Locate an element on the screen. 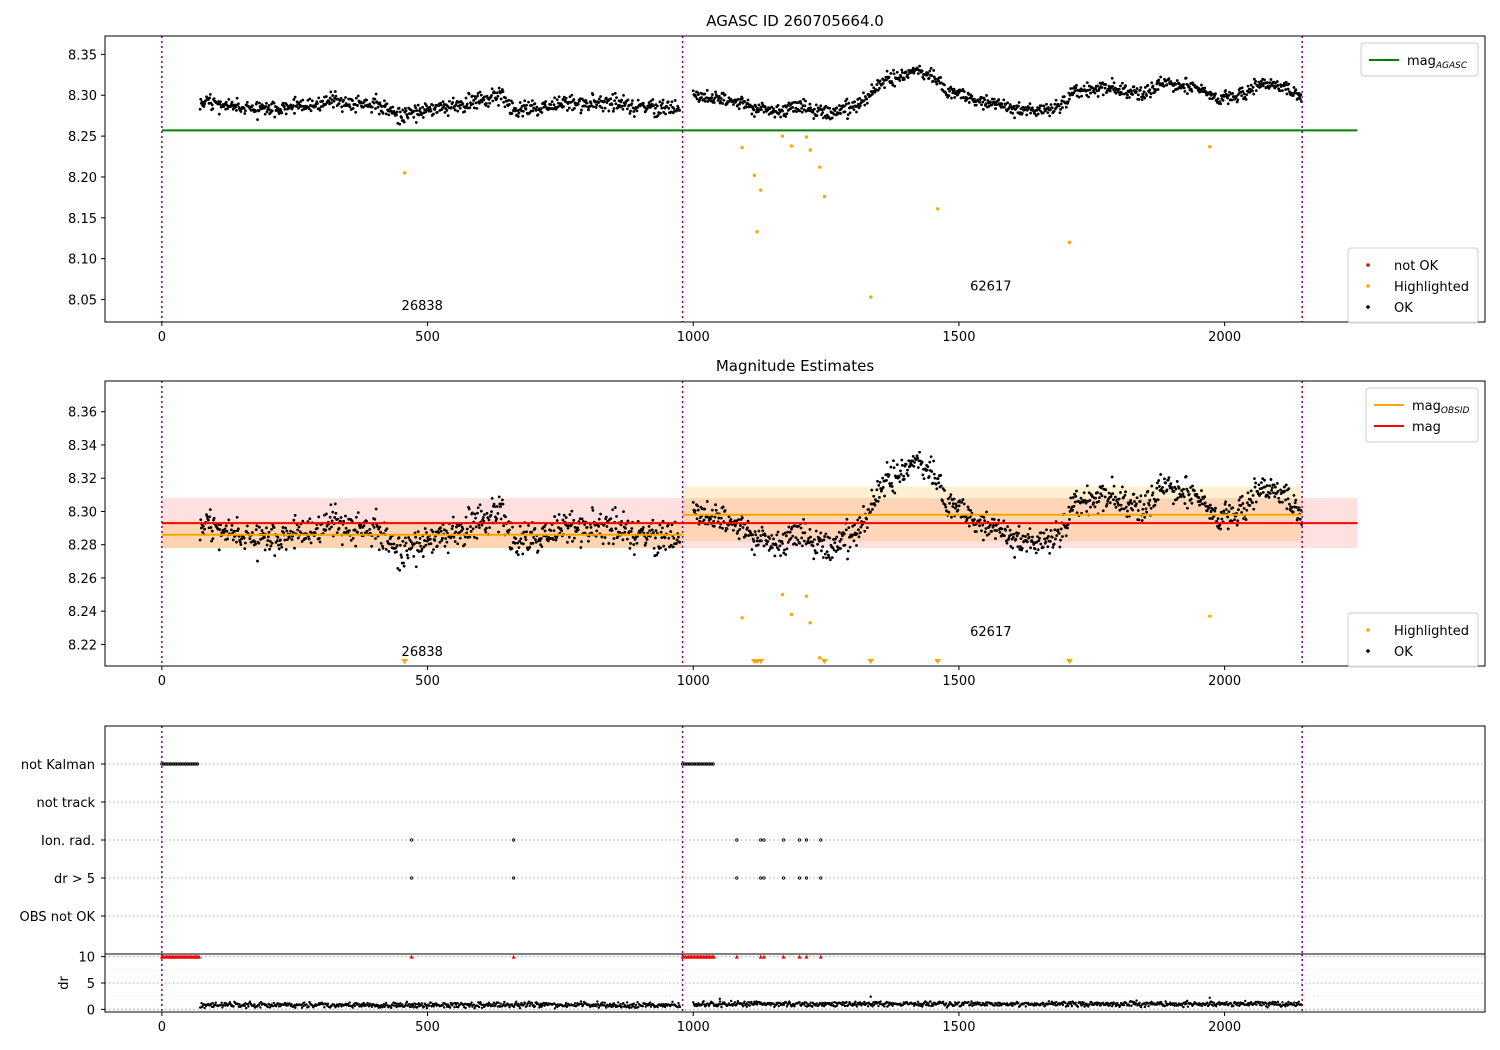 The image size is (1500, 1050). highlighted-point is located at coordinates (820, 167).